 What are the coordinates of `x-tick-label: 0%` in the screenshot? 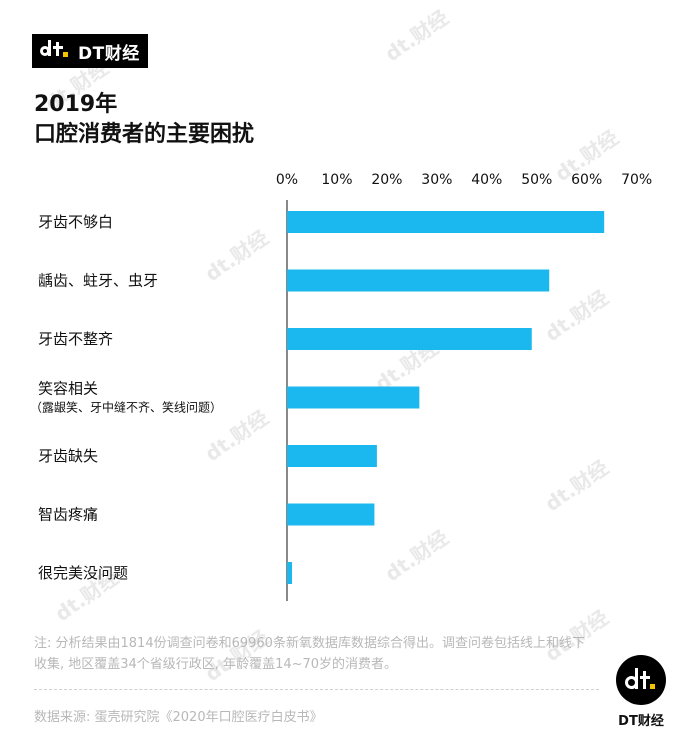 It's located at (287, 180).